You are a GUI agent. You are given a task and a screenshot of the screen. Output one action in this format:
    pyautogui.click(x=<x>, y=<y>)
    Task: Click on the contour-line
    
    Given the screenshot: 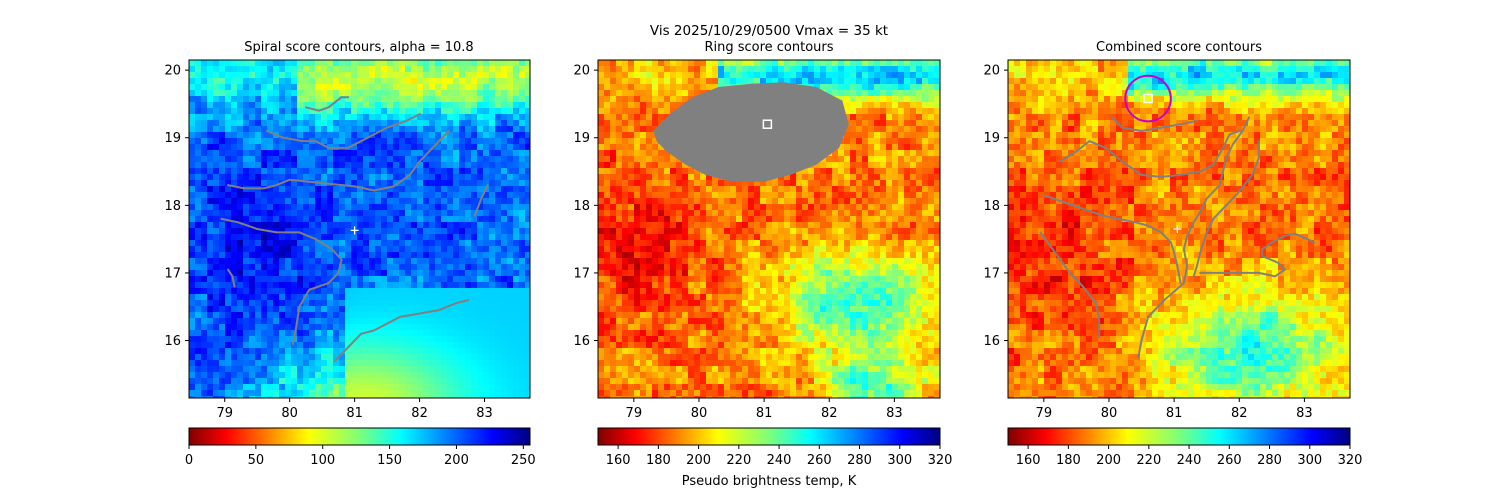 What is the action you would take?
    pyautogui.click(x=402, y=330)
    